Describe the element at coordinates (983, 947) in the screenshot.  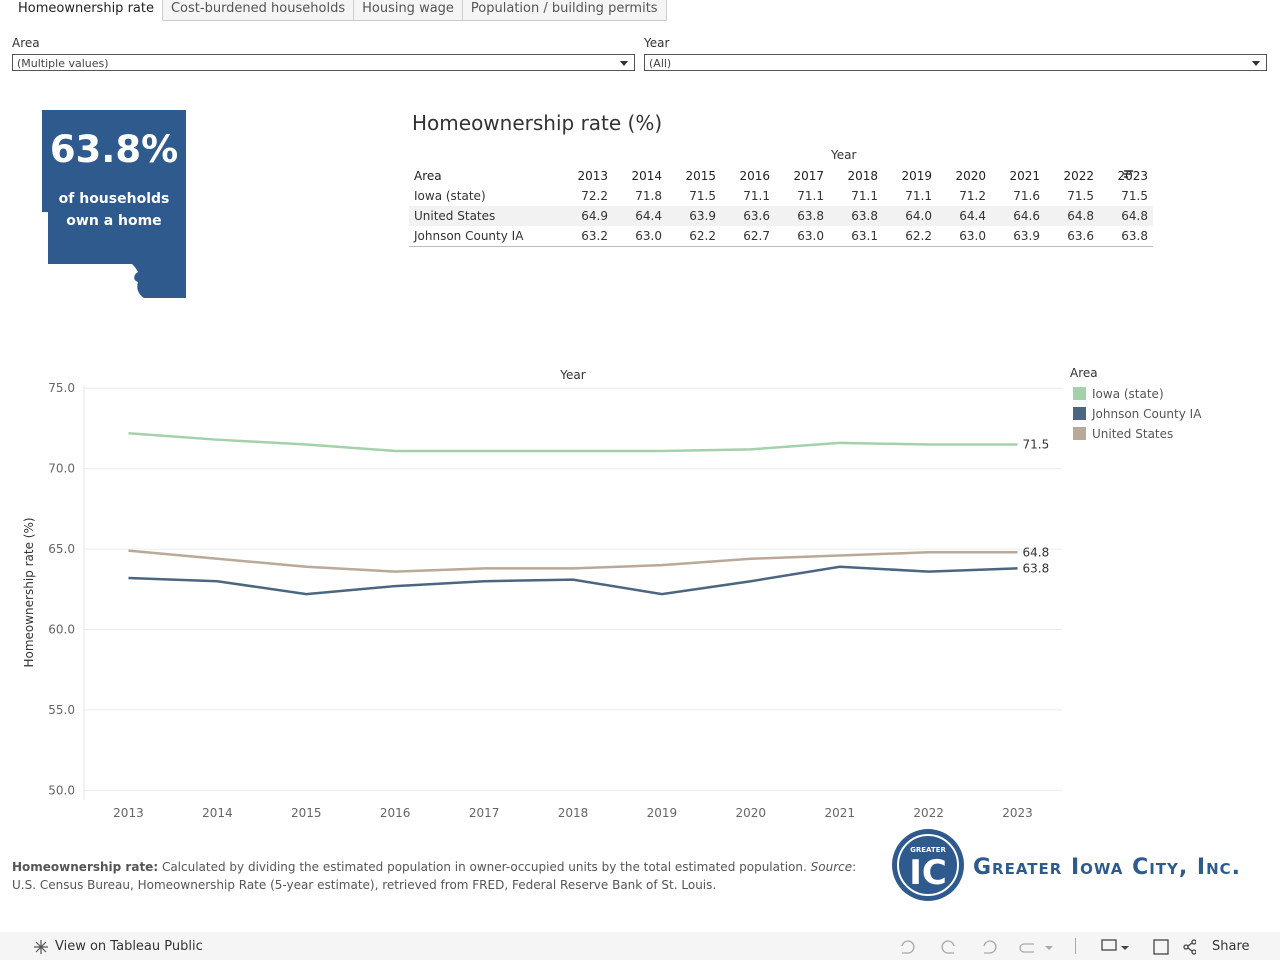
I see `undo-redo-icons` at that location.